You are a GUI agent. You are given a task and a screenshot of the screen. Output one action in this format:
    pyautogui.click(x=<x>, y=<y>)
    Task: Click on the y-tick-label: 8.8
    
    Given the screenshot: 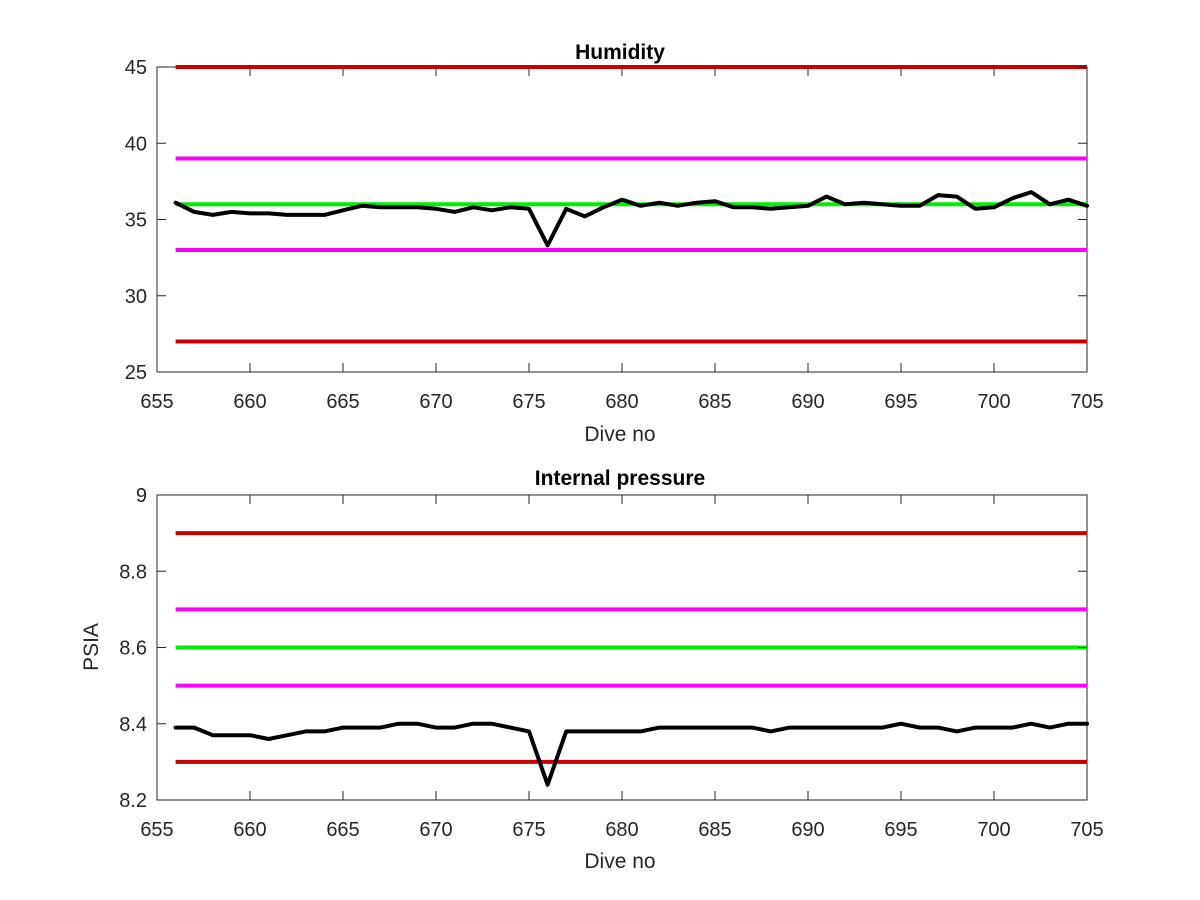 What is the action you would take?
    pyautogui.click(x=133, y=572)
    